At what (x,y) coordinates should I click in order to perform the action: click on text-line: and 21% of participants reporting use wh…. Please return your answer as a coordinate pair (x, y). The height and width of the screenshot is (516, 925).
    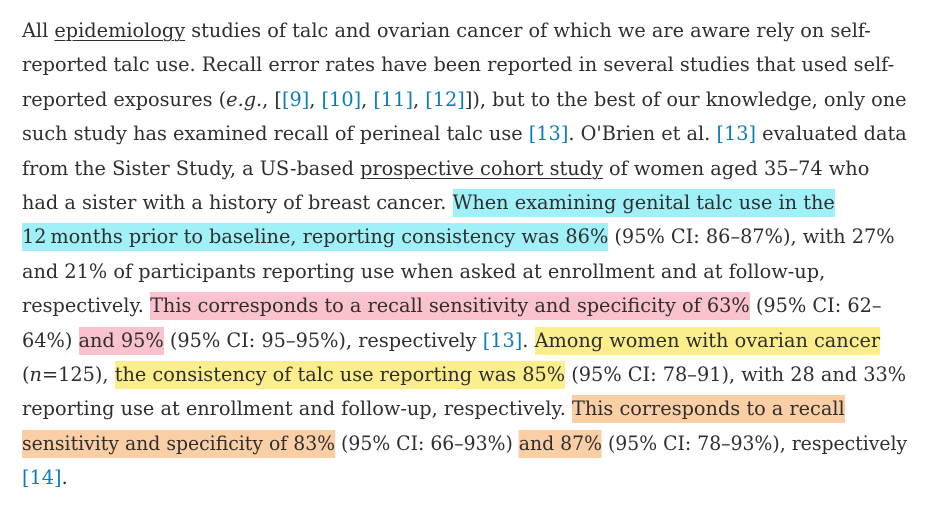
    Looking at the image, I should click on (464, 272).